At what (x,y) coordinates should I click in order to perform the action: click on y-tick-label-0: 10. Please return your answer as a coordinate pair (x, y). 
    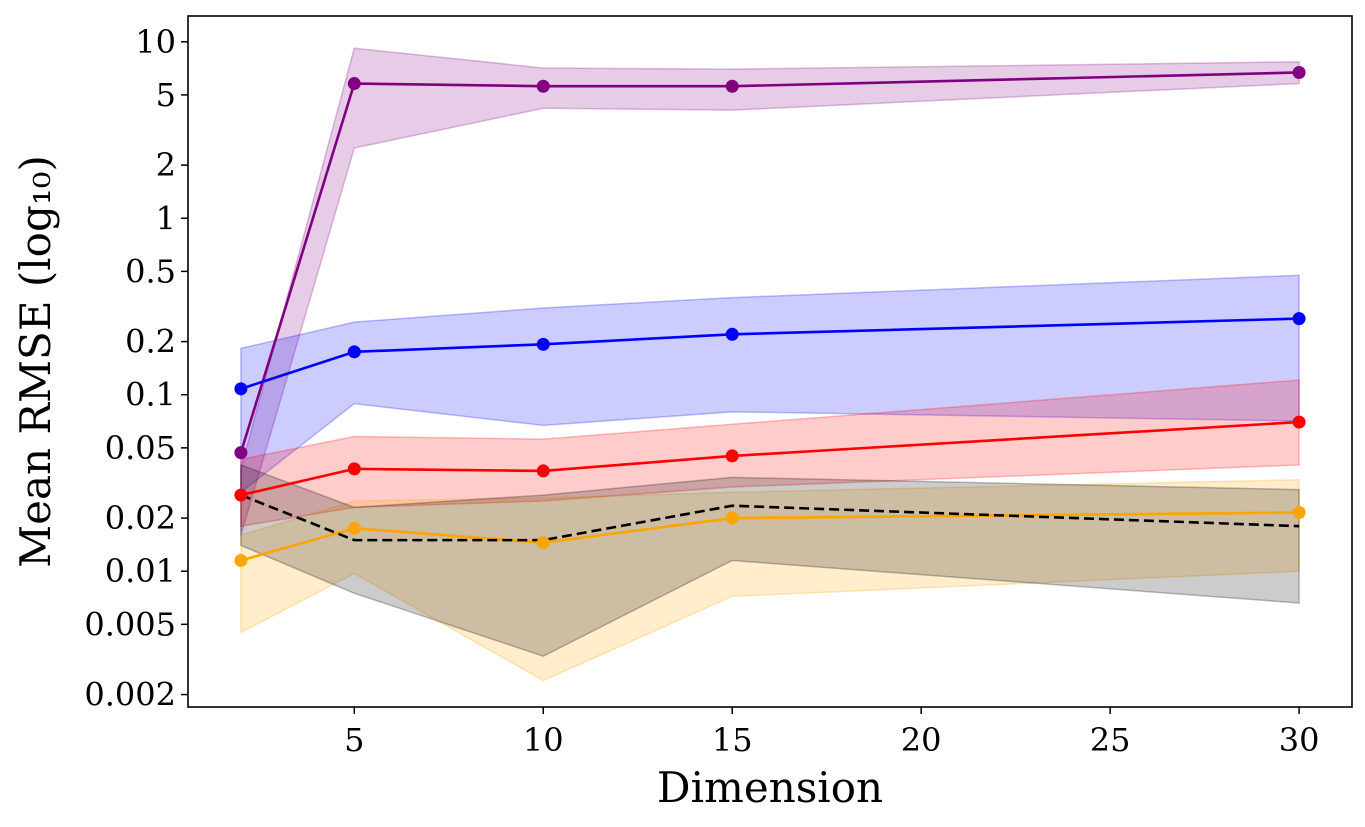
    Looking at the image, I should click on (155, 42).